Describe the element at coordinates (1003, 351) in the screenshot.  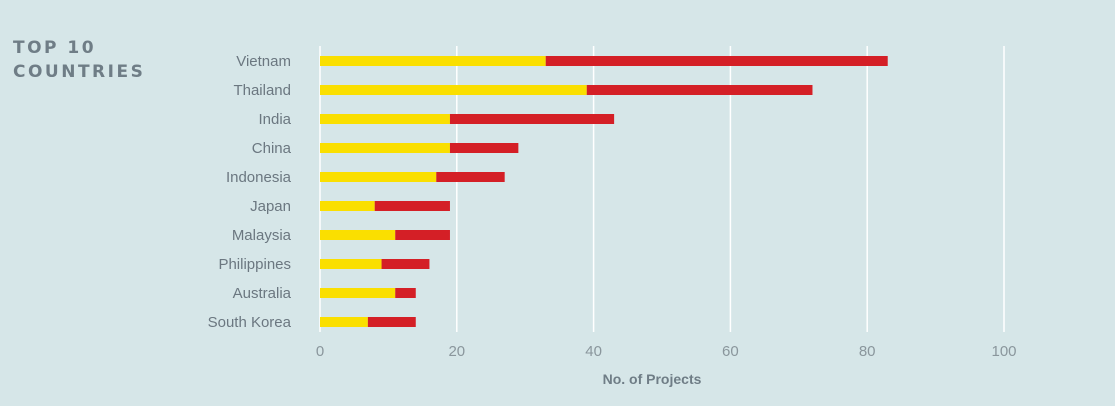
I see `x-tick-label-100: 100` at that location.